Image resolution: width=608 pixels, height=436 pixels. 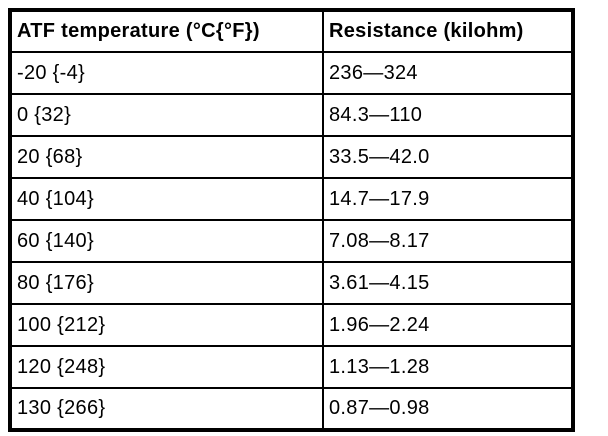 What do you see at coordinates (166, 283) in the screenshot?
I see `temperature-cell: 80 {176}` at bounding box center [166, 283].